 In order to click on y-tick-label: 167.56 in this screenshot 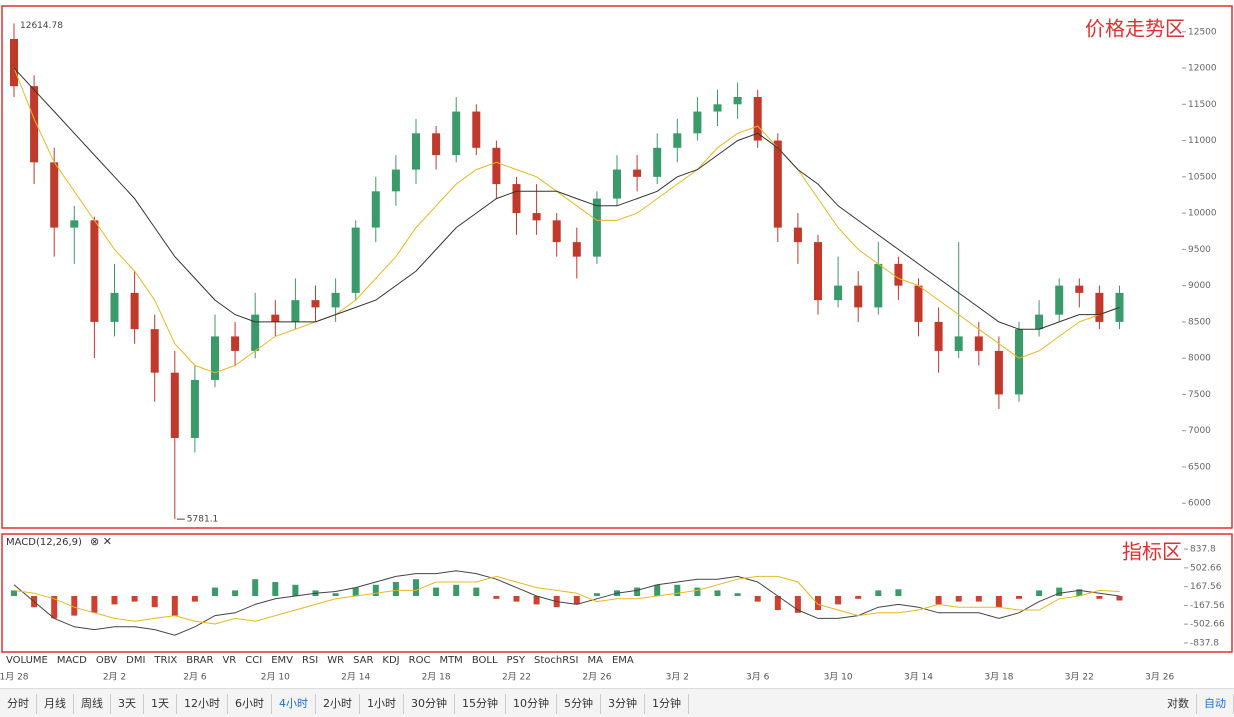, I will do `click(1206, 587)`.